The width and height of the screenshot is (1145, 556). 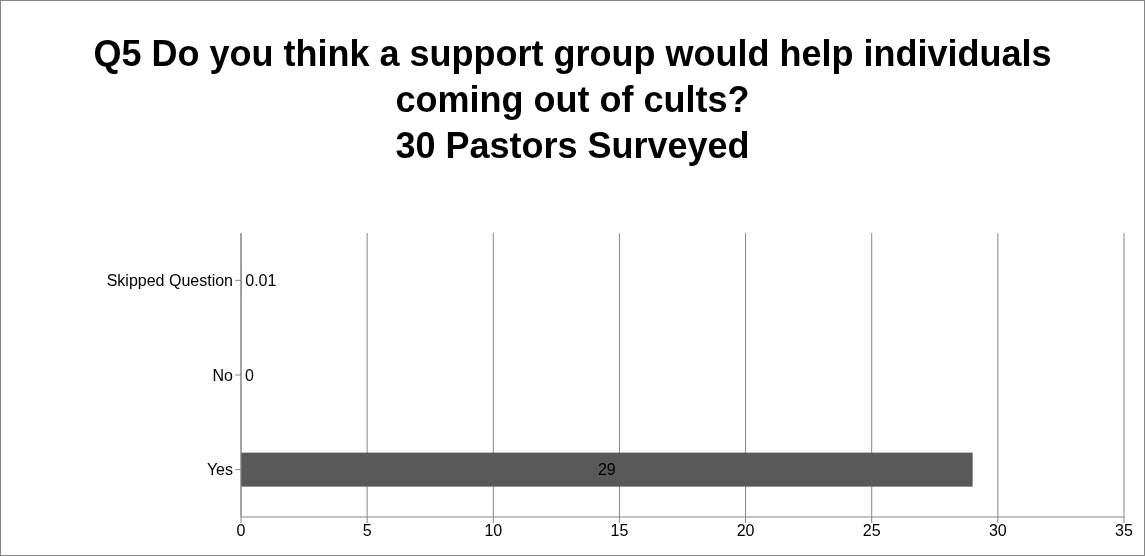 What do you see at coordinates (871, 531) in the screenshot?
I see `x-tick-label: 25` at bounding box center [871, 531].